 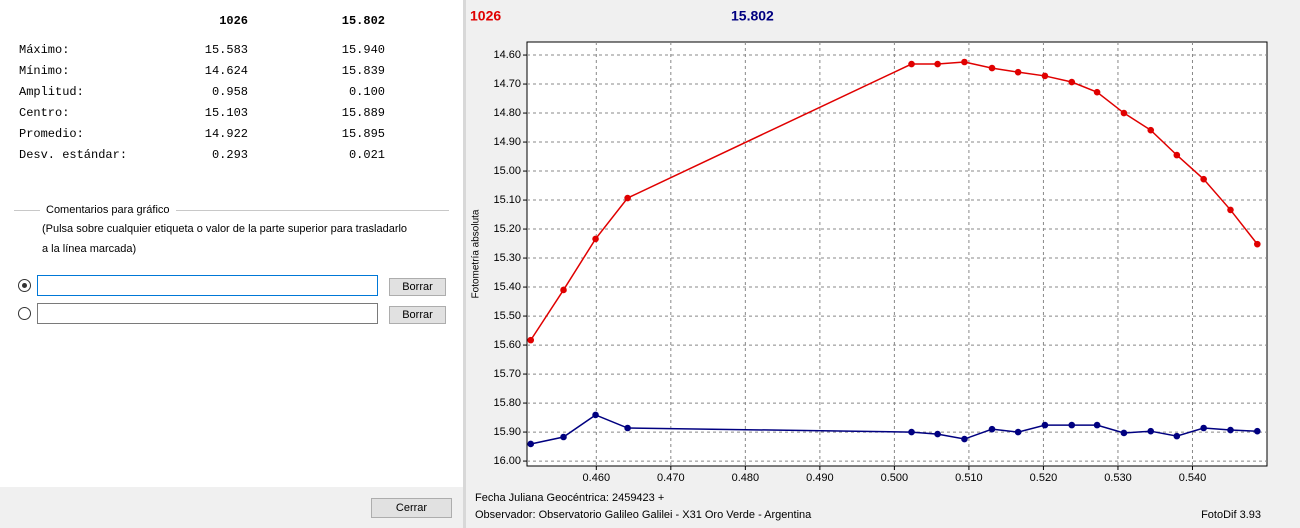 I want to click on series-line, so click(x=894, y=429).